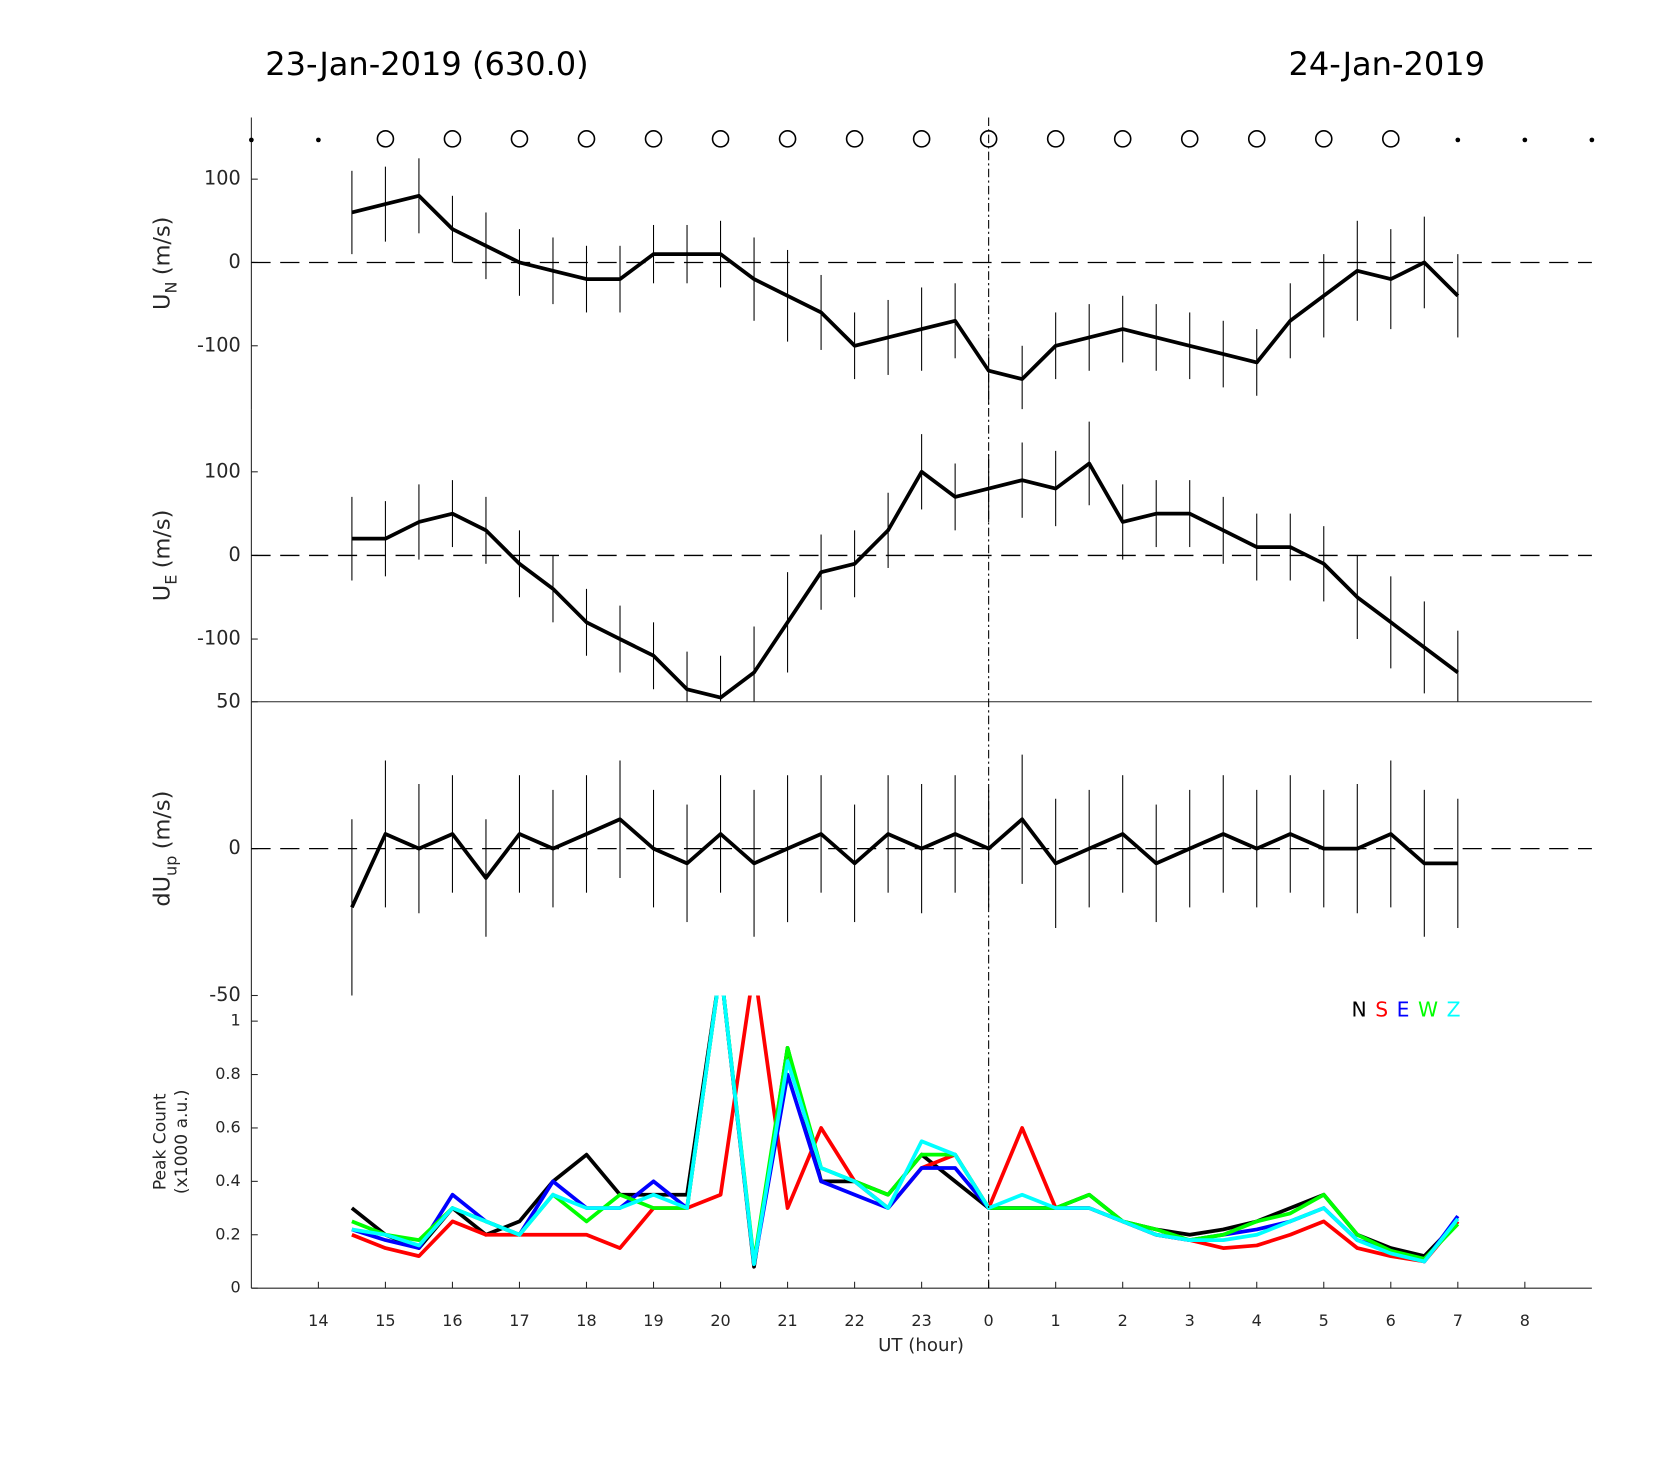  I want to click on y-tick-label: 50, so click(228, 700).